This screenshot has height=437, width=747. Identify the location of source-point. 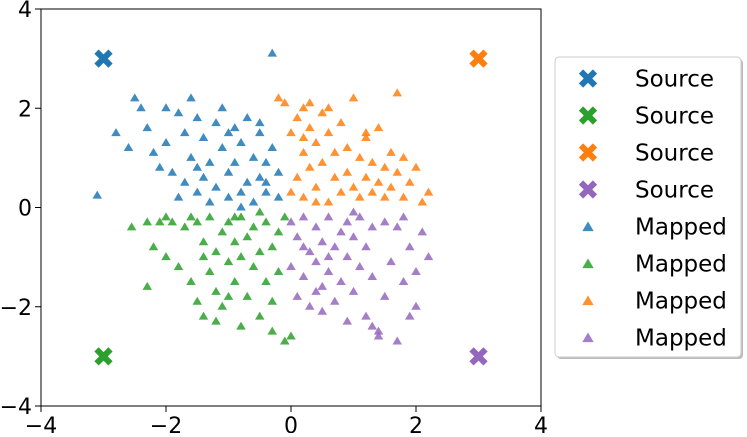
(103, 356).